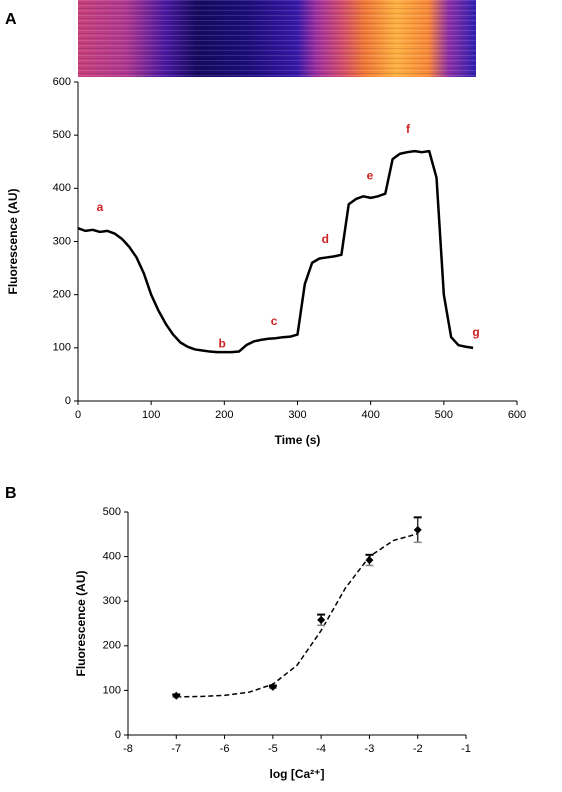 This screenshot has width=562, height=792. Describe the element at coordinates (444, 415) in the screenshot. I see `x-tick-label: 500` at that location.